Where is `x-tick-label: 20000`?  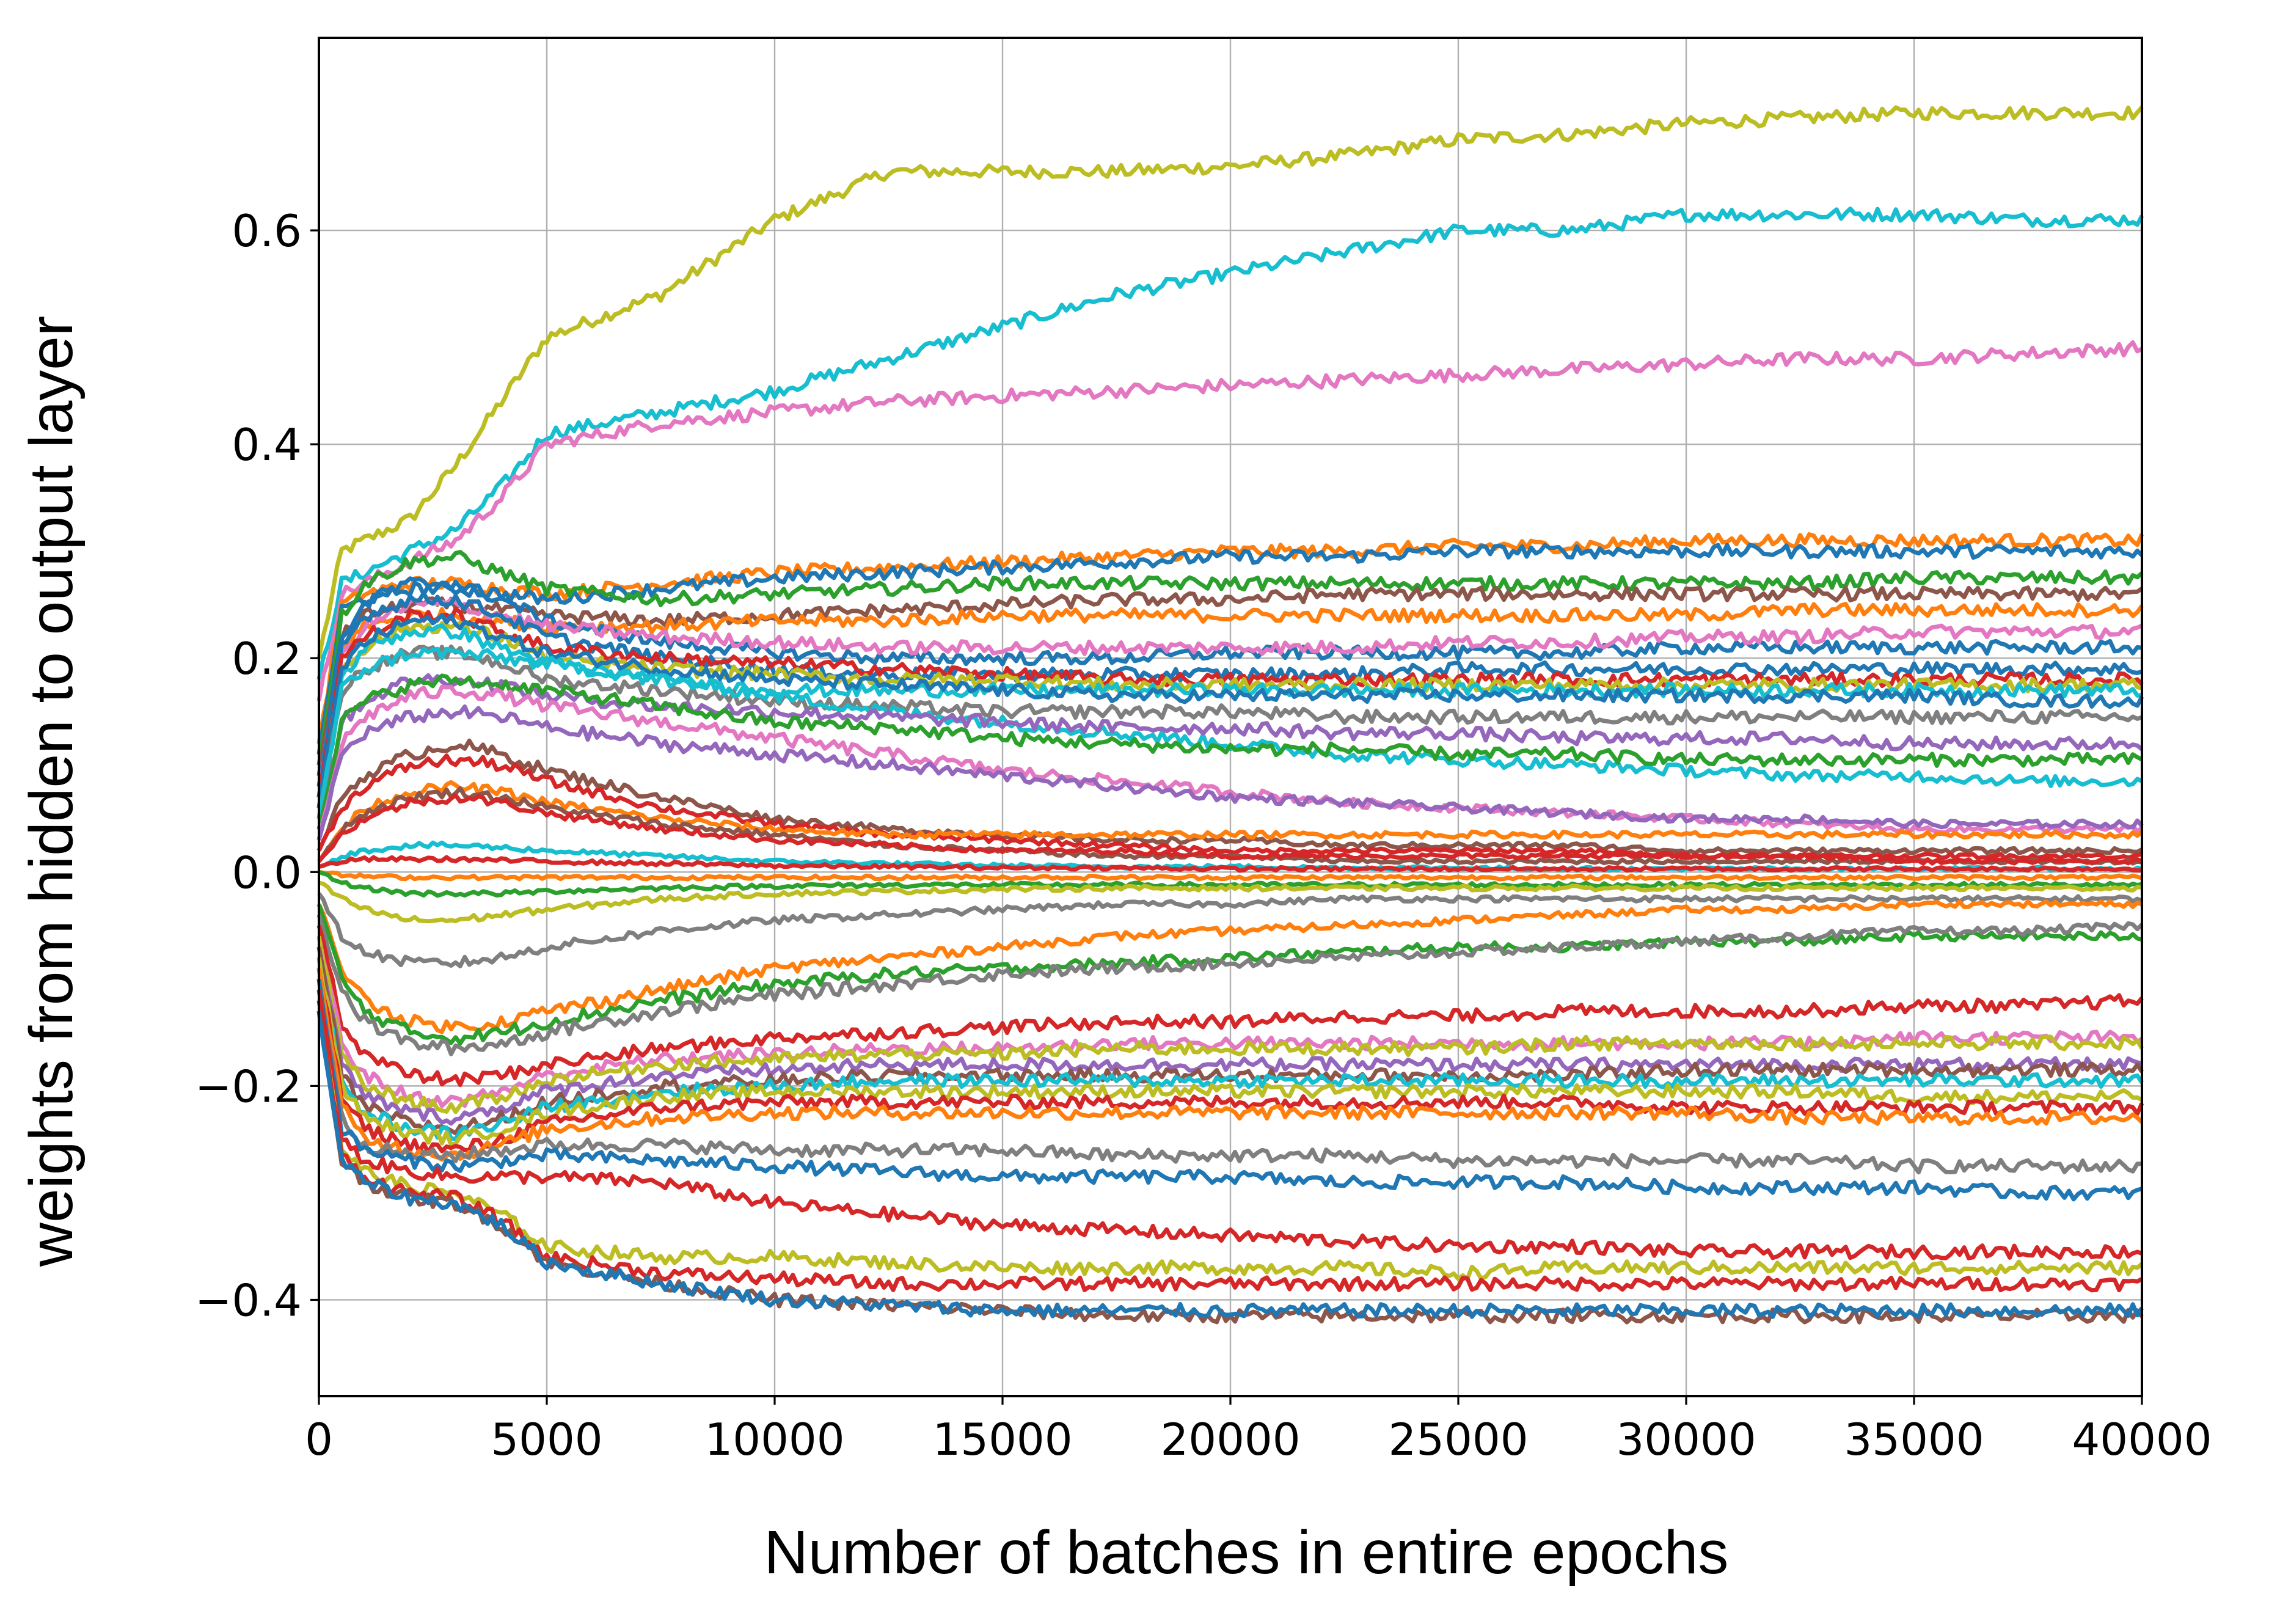 x-tick-label: 20000 is located at coordinates (1230, 1440).